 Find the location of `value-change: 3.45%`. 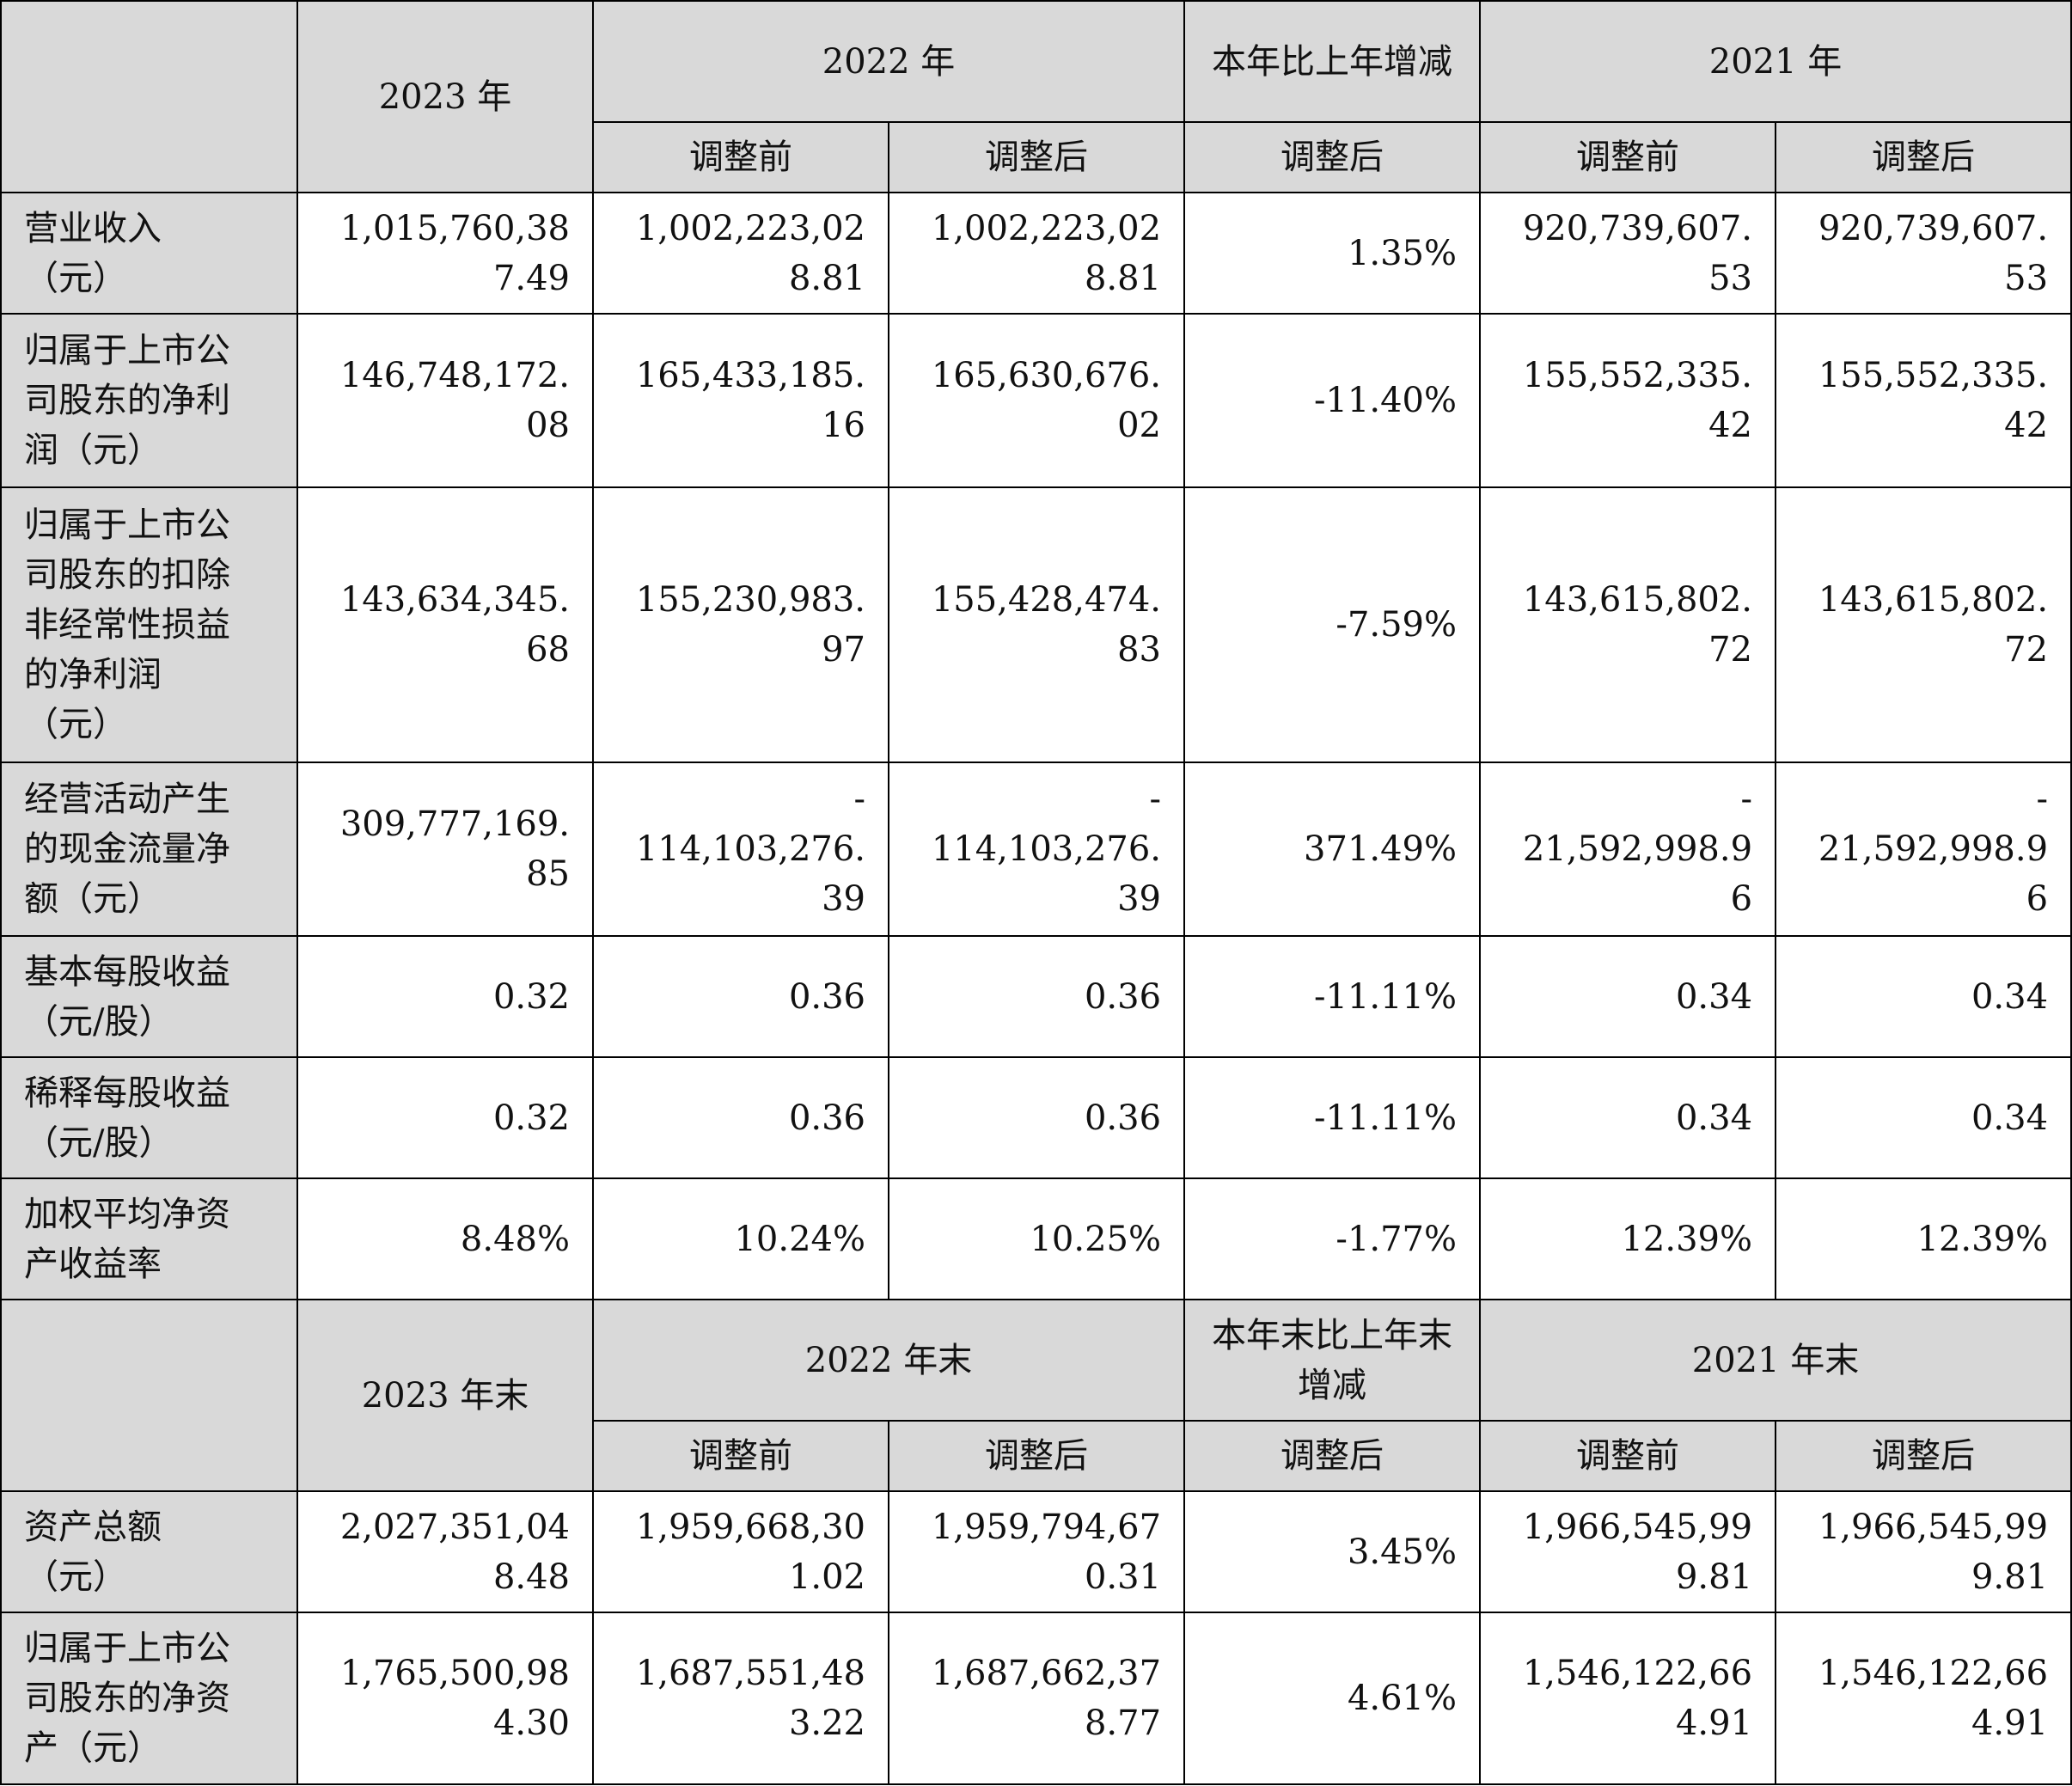

value-change: 3.45% is located at coordinates (1332, 1551).